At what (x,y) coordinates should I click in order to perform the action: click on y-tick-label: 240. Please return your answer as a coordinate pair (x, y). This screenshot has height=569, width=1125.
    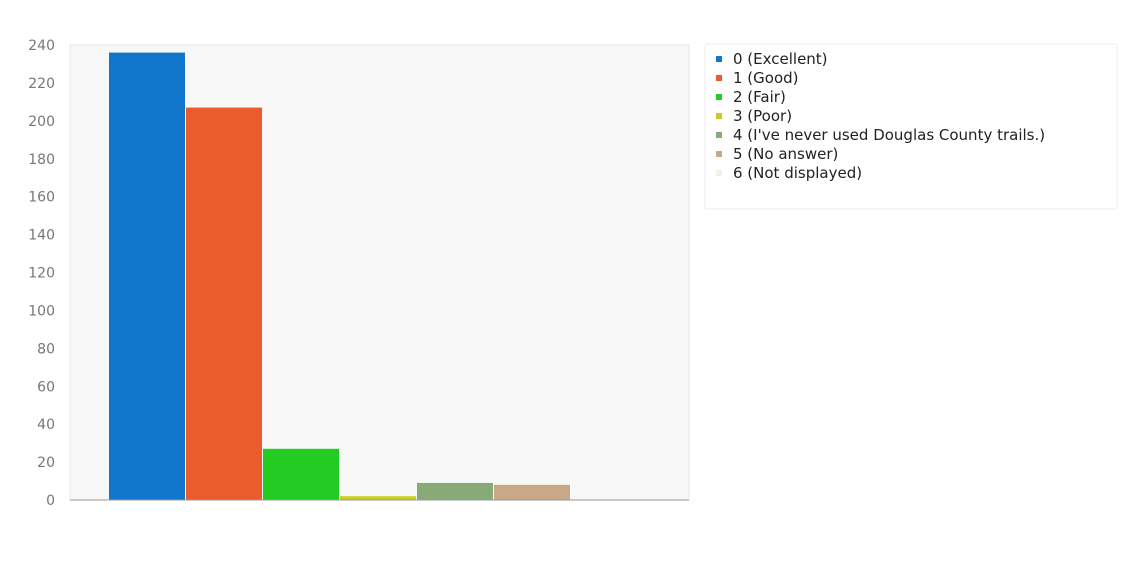
    Looking at the image, I should click on (41, 46).